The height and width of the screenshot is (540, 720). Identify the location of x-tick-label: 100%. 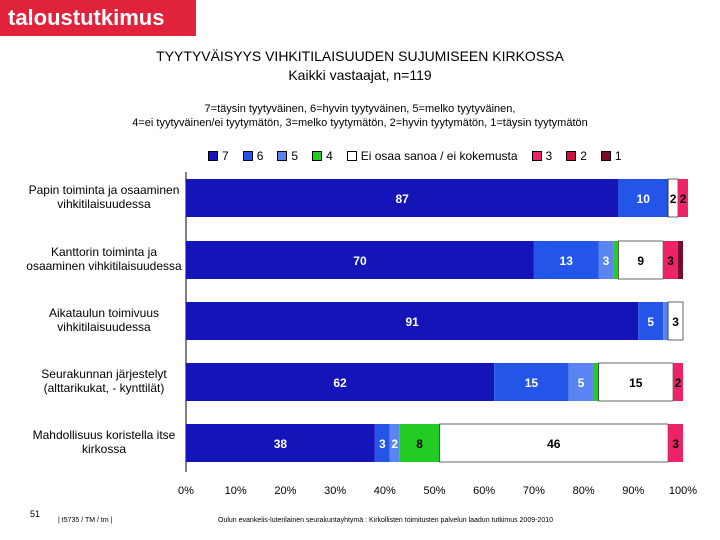
(683, 491).